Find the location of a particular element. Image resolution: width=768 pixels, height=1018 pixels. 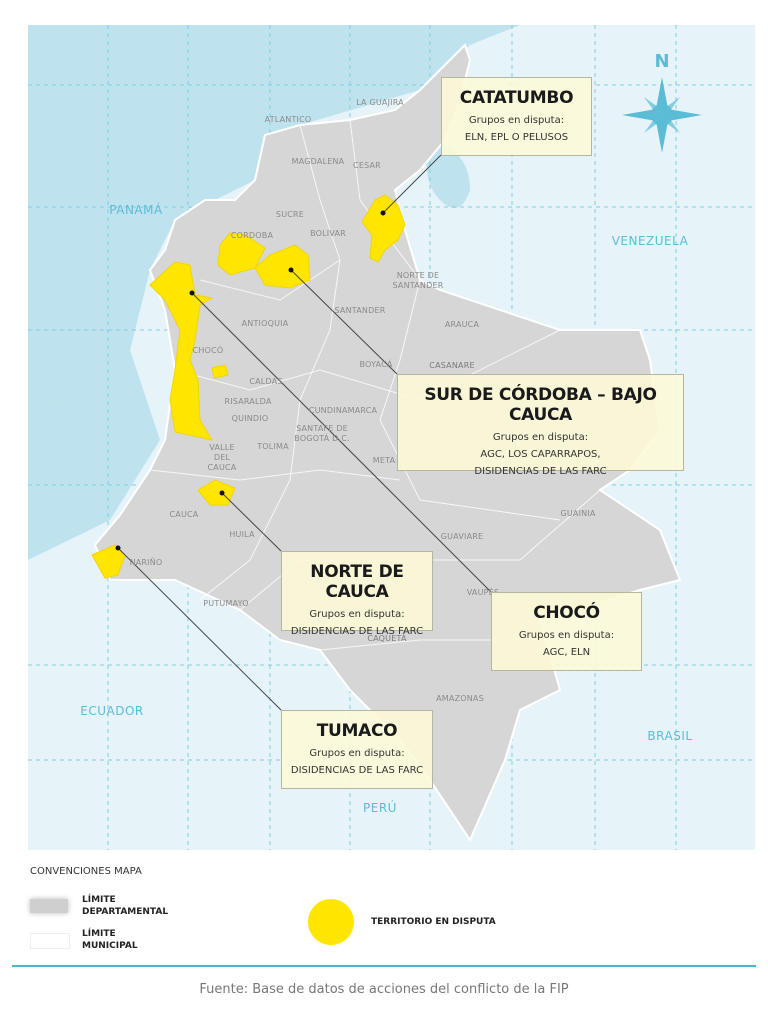

legend-swatch-departmental is located at coordinates (49, 906).